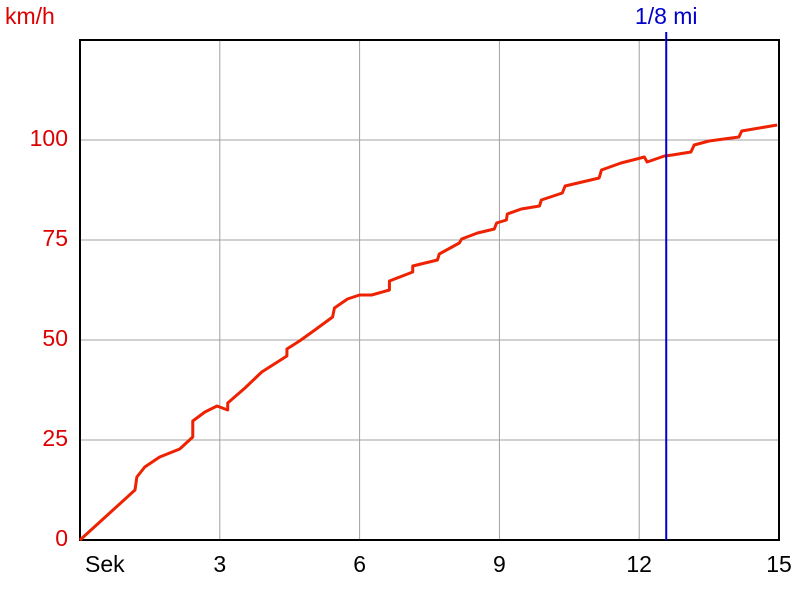 The height and width of the screenshot is (600, 800). I want to click on annotation-label: 1/8 mi, so click(666, 16).